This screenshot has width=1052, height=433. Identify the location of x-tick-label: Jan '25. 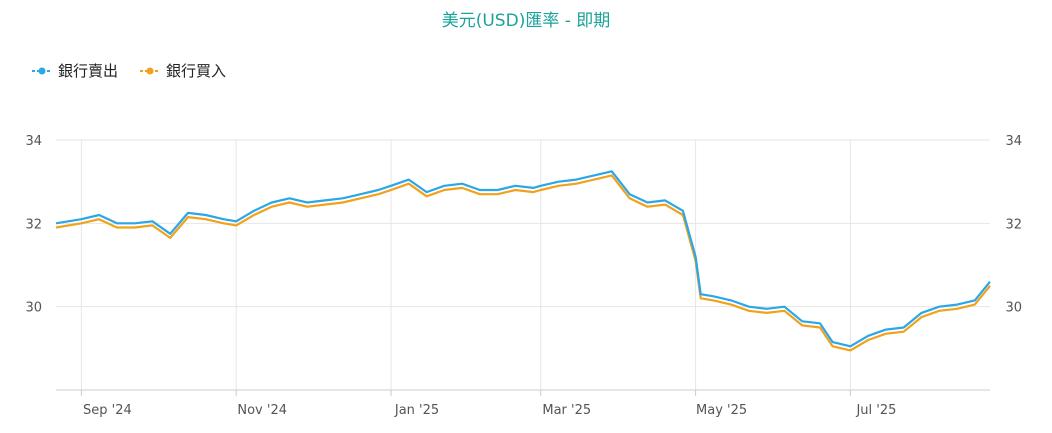
(416, 410).